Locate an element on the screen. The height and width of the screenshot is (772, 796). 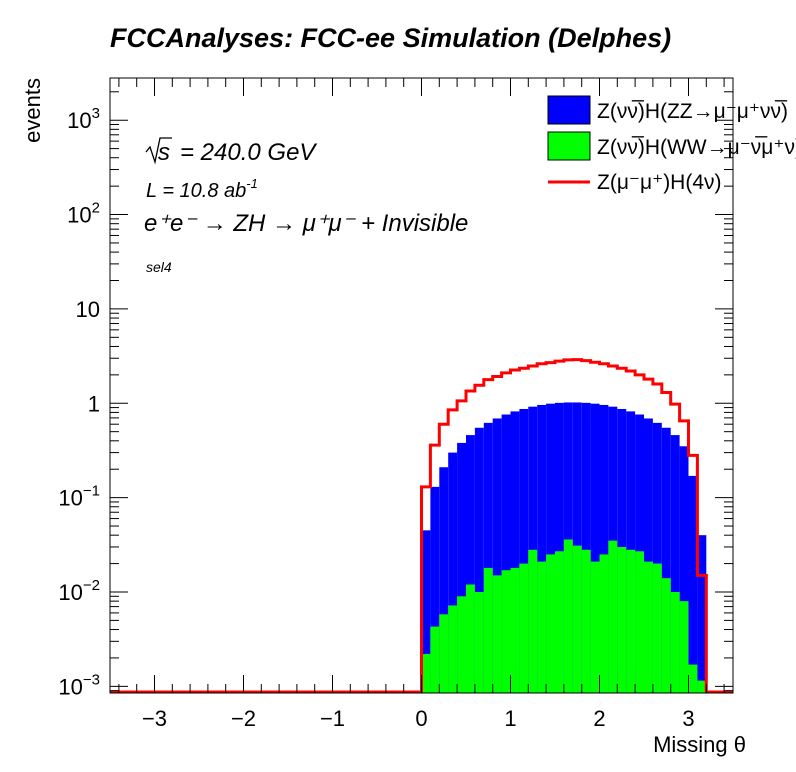
bar-series1-bin18 is located at coordinates (586, 621).